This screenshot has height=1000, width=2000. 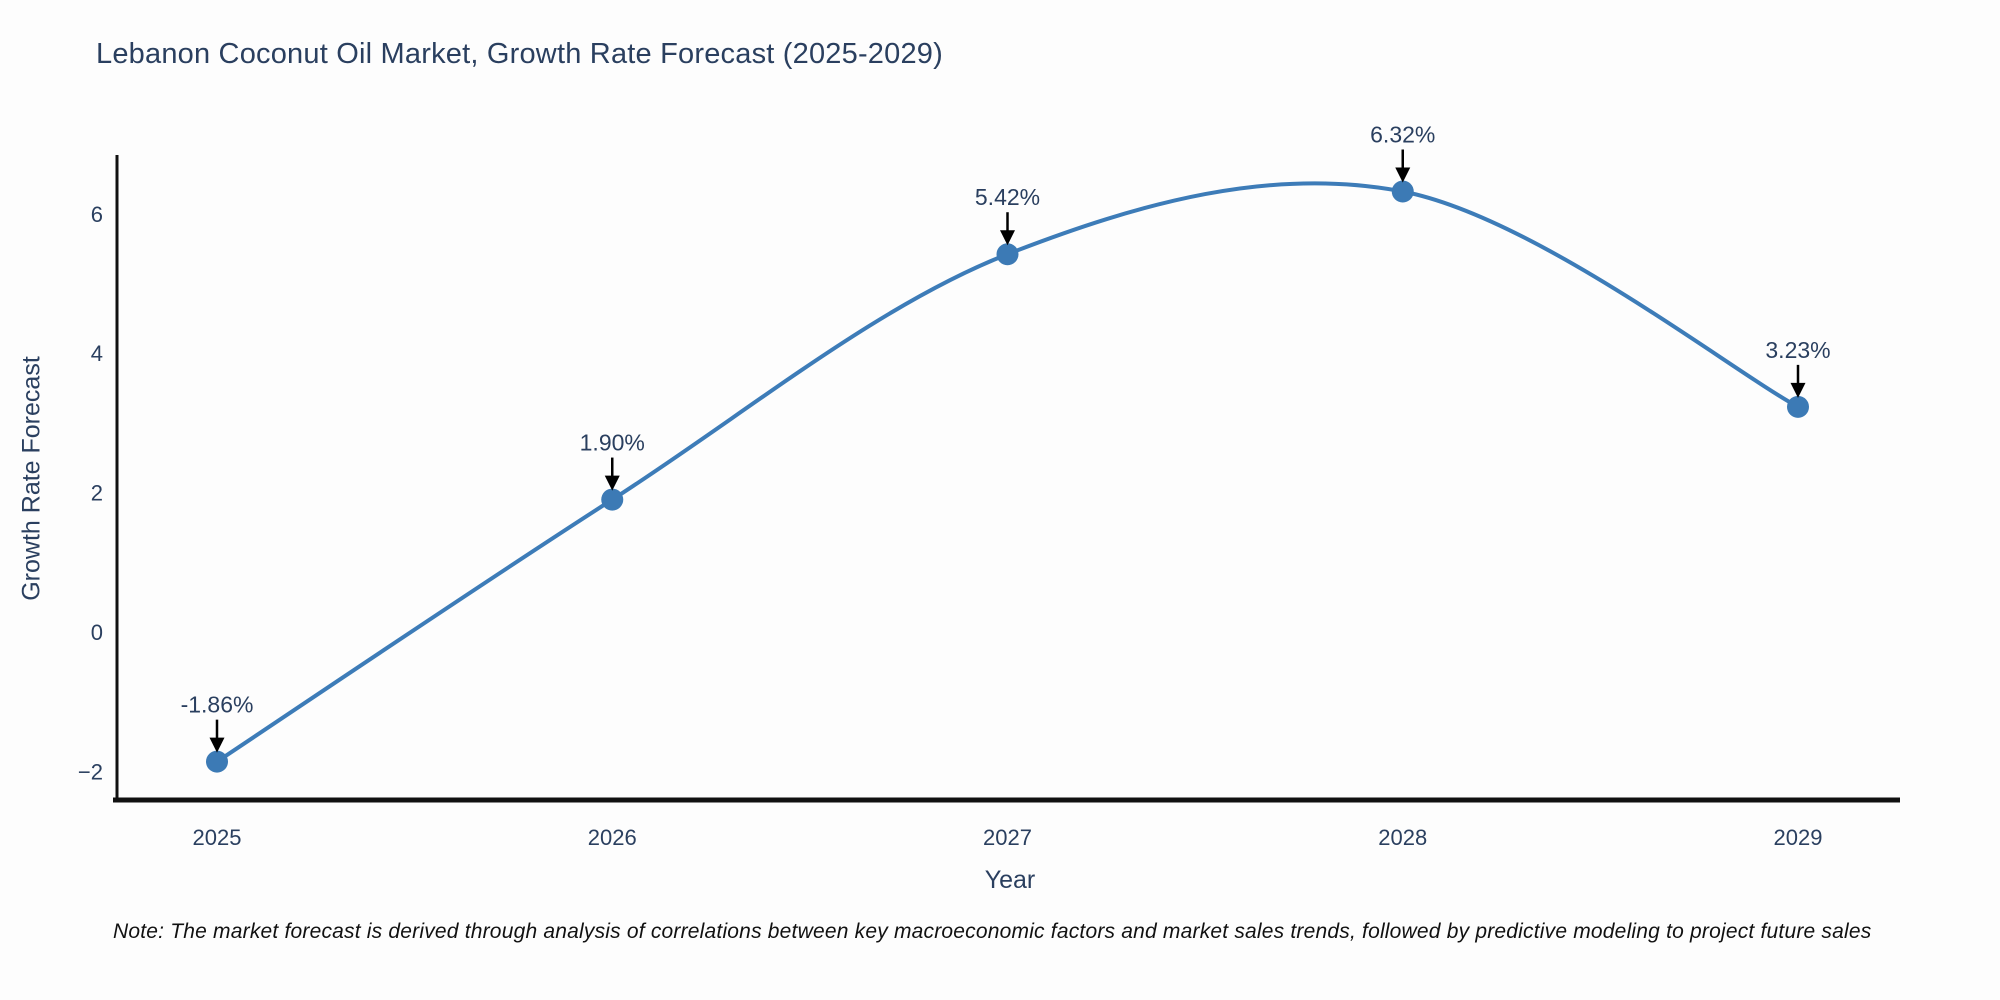 What do you see at coordinates (217, 837) in the screenshot?
I see `x-tick-label: 2025` at bounding box center [217, 837].